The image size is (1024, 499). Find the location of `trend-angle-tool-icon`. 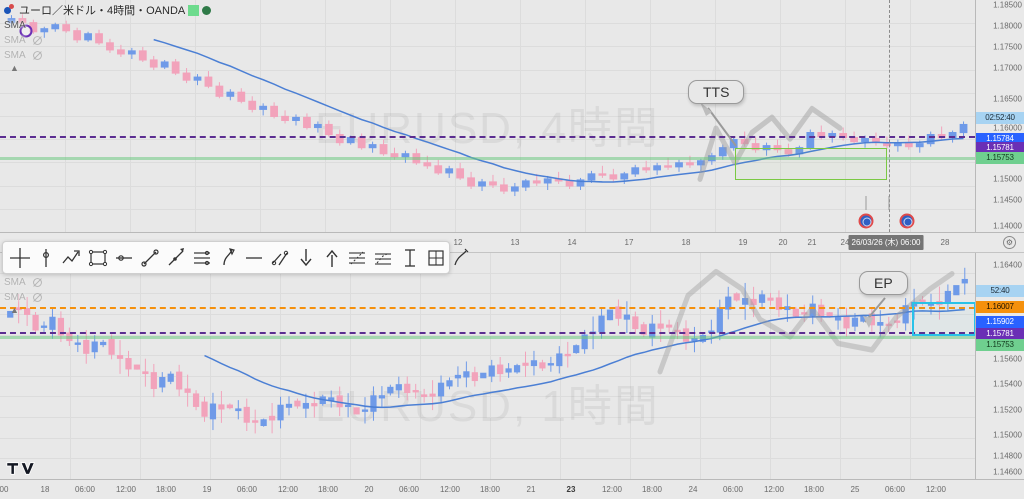

trend-angle-tool-icon is located at coordinates (71, 256).